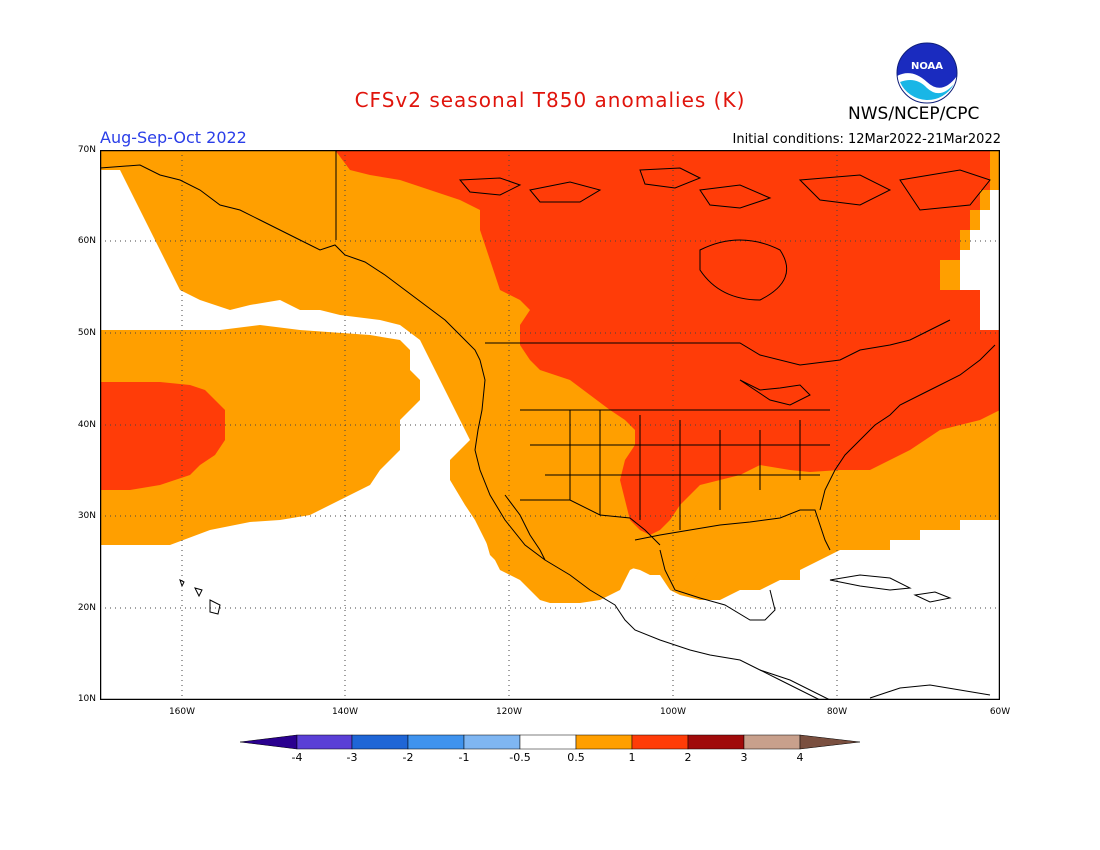  Describe the element at coordinates (800, 757) in the screenshot. I see `colorbar-label: 4` at that location.